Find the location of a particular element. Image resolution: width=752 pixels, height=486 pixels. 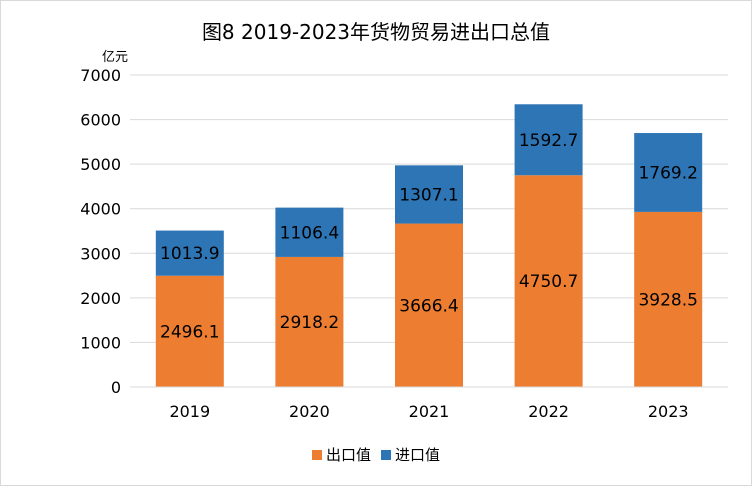

legend-swatch-import is located at coordinates (386, 454).